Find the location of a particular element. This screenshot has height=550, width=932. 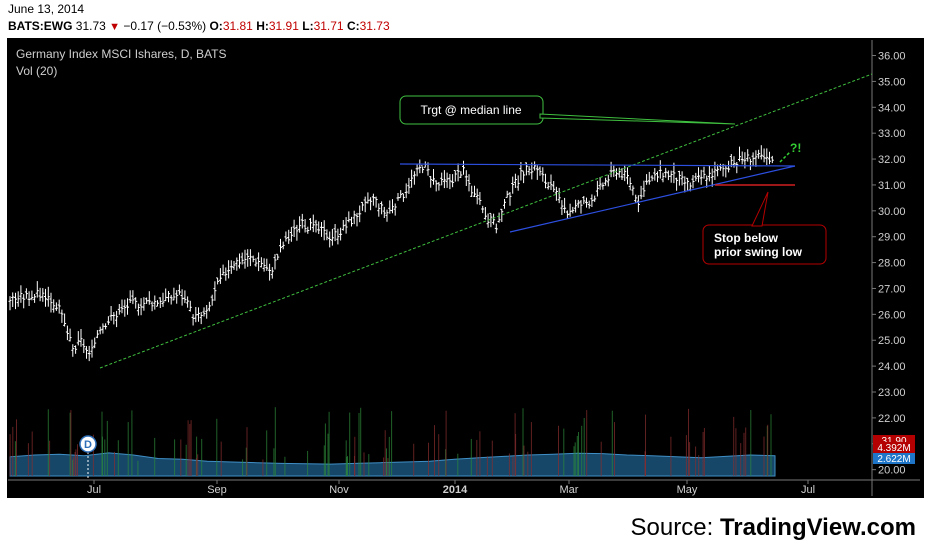

open-value: 31.81 is located at coordinates (237, 26).